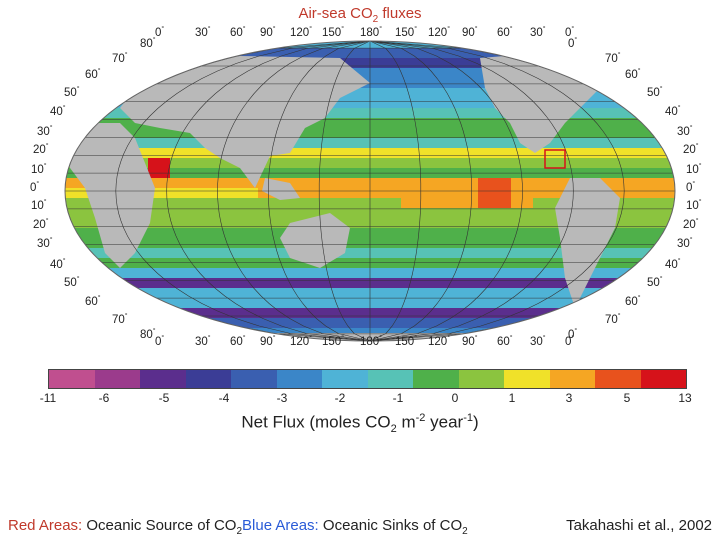  Describe the element at coordinates (505, 32) in the screenshot. I see `lon-label-top: 60°` at that location.